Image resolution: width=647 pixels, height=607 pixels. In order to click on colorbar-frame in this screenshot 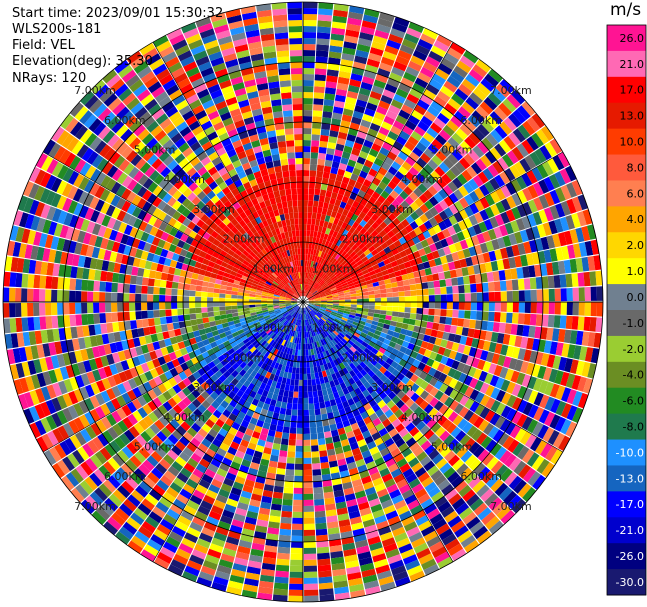, I will do `click(626, 310)`.